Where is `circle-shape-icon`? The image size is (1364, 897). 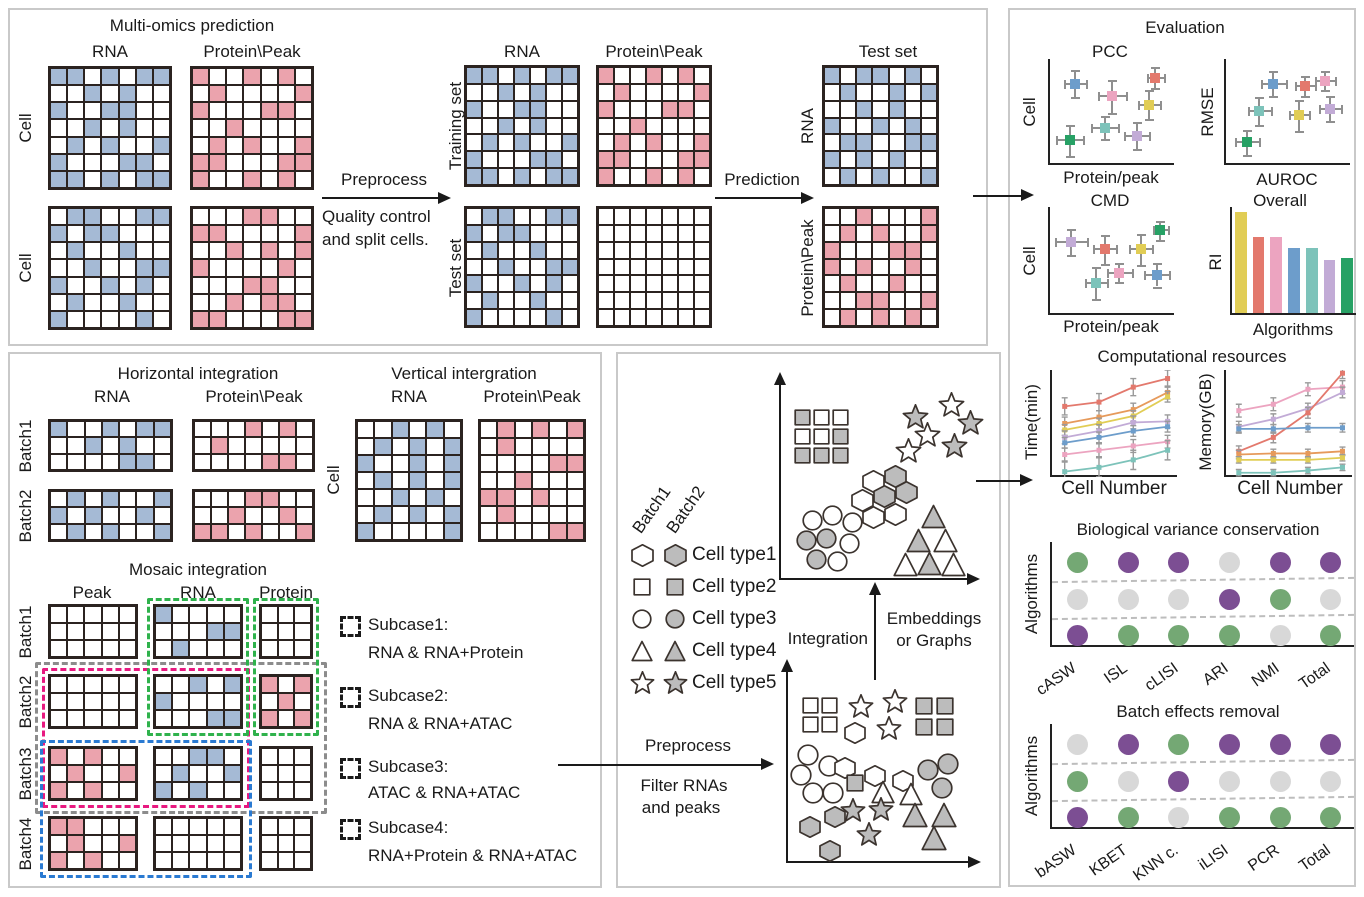
circle-shape-icon is located at coordinates (832, 515).